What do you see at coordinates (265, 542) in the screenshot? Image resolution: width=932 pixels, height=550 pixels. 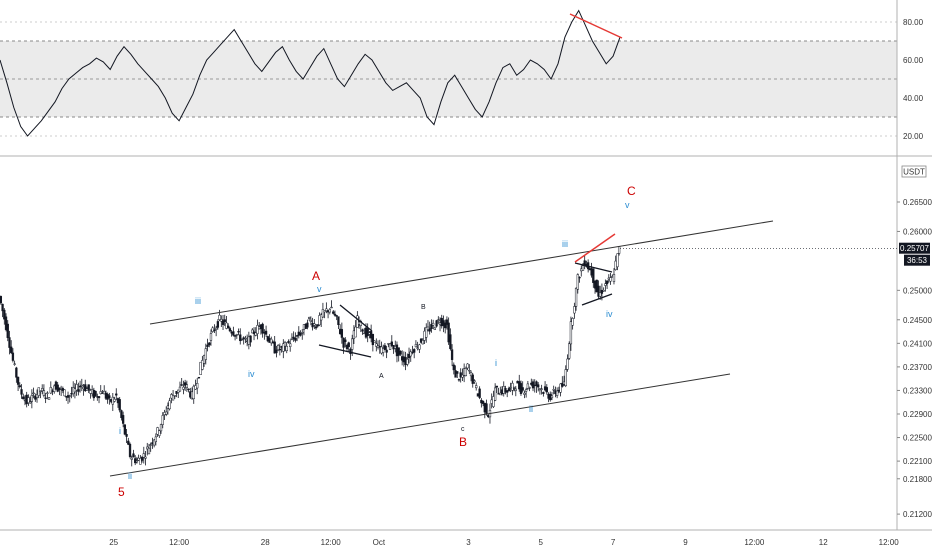 I see `time-tick-label: 28` at bounding box center [265, 542].